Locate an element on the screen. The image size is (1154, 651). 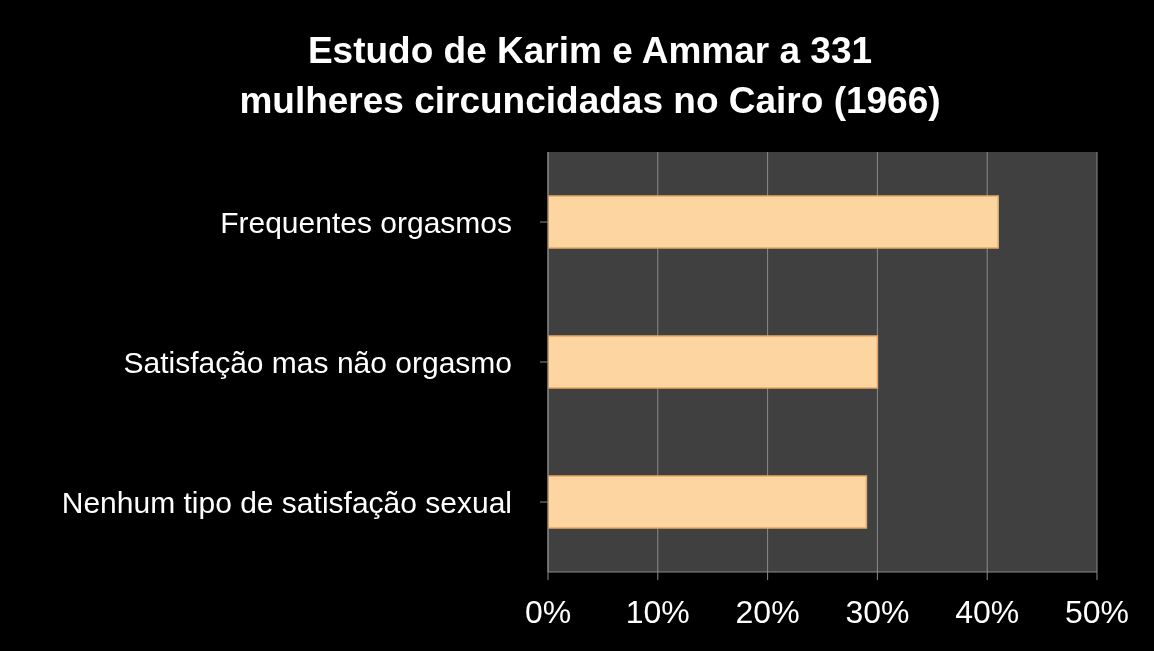
x-tick-label: 10% is located at coordinates (657, 611).